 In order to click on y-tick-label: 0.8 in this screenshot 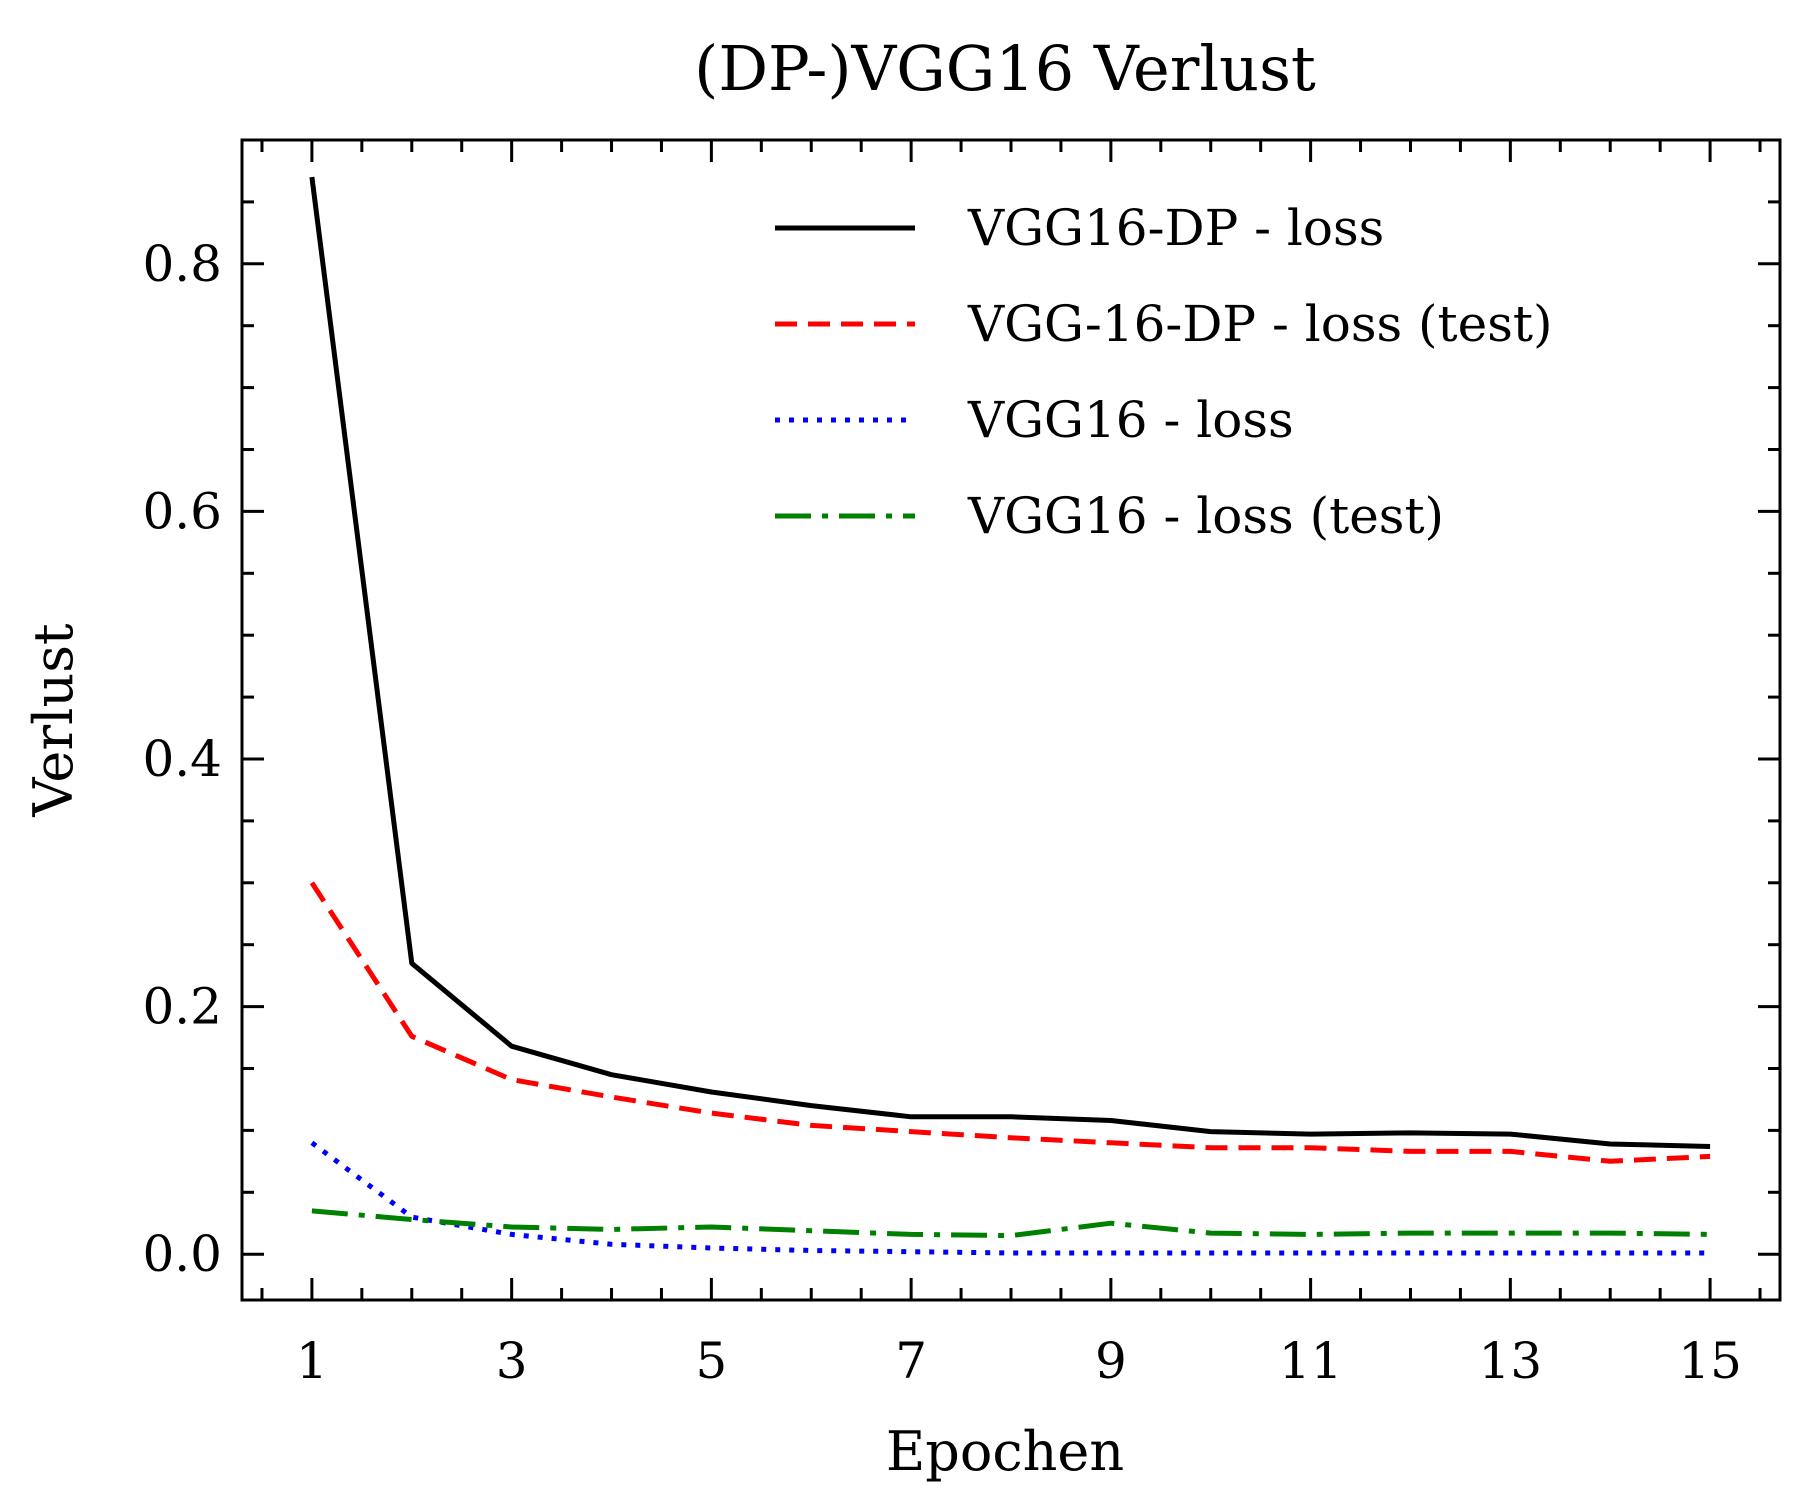, I will do `click(182, 264)`.